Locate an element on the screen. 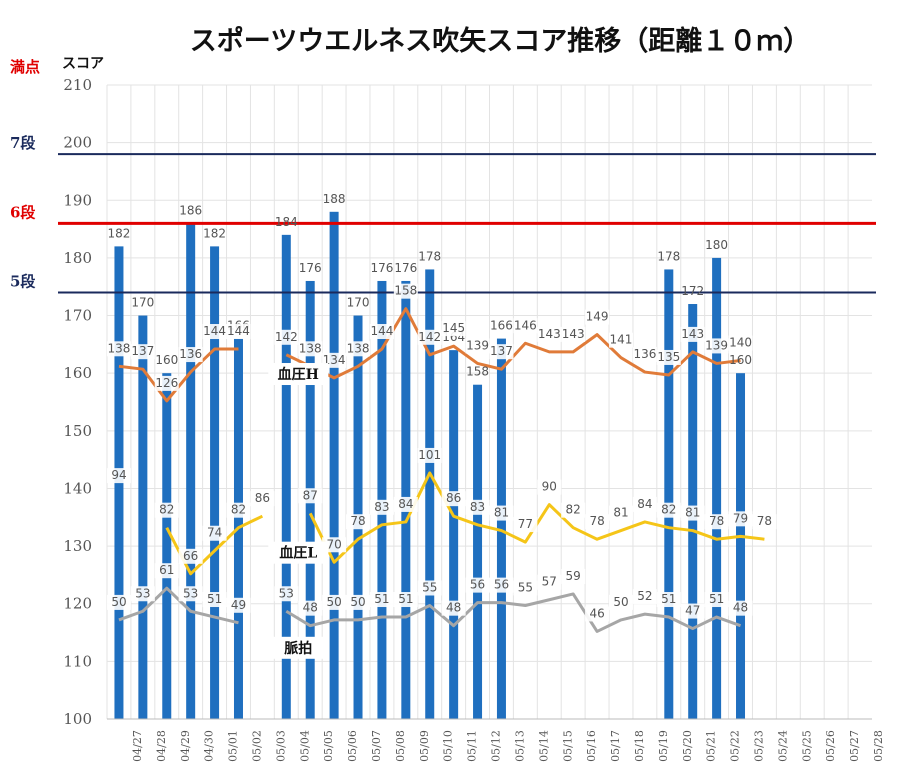 This screenshot has width=900, height=782. vital-data-label: 141 is located at coordinates (621, 340).